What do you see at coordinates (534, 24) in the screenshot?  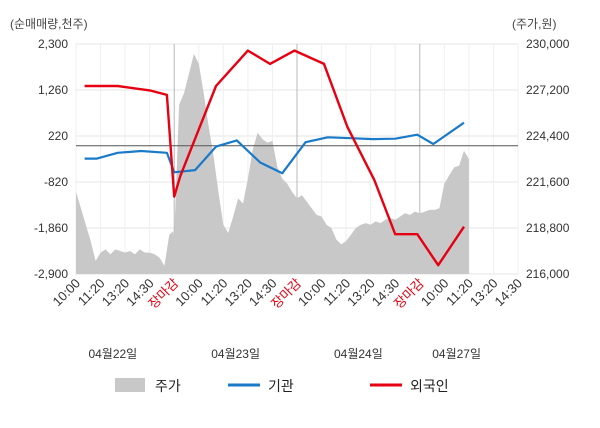 I see `right-axis-unit-label: (주가,원)` at bounding box center [534, 24].